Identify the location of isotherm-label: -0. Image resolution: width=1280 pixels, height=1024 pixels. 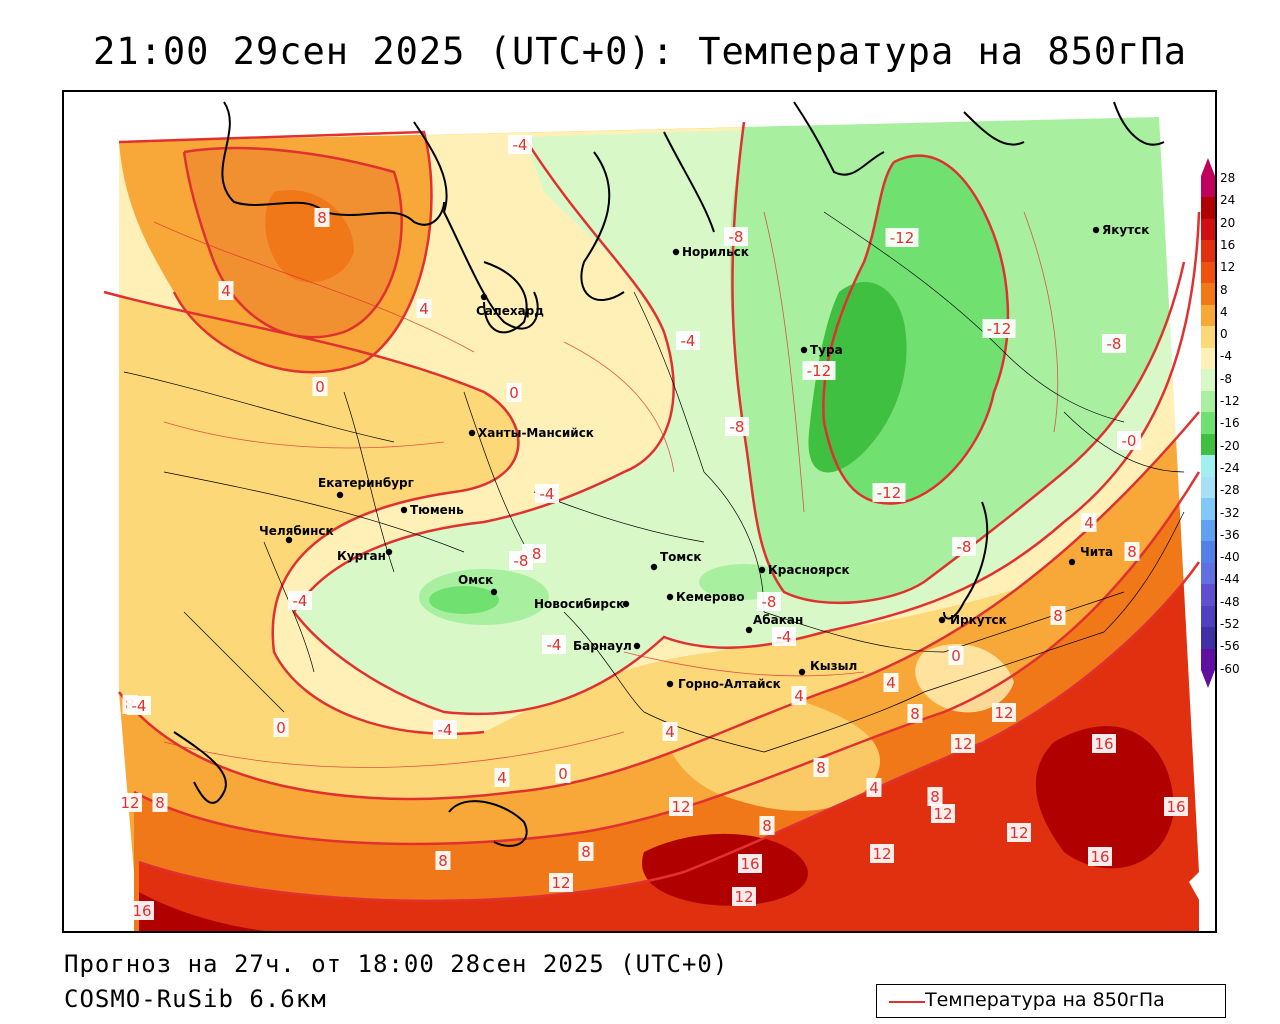
(1129, 440).